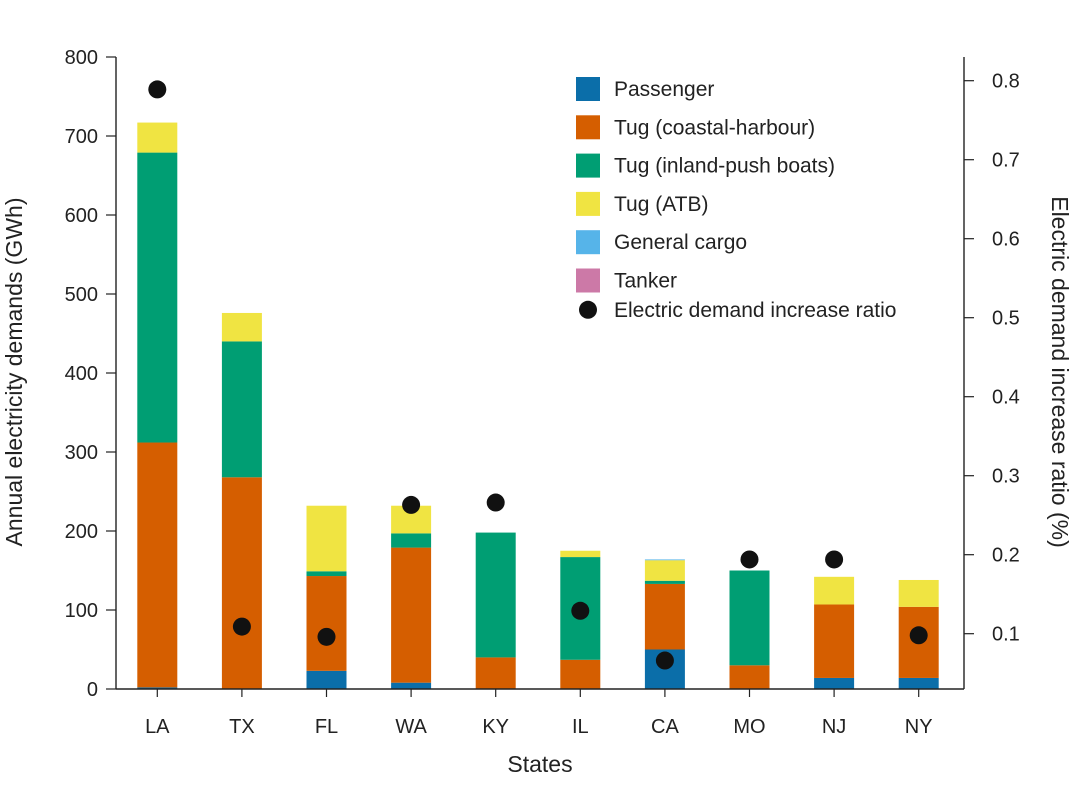  Describe the element at coordinates (242, 727) in the screenshot. I see `x-tick-label: TX` at that location.